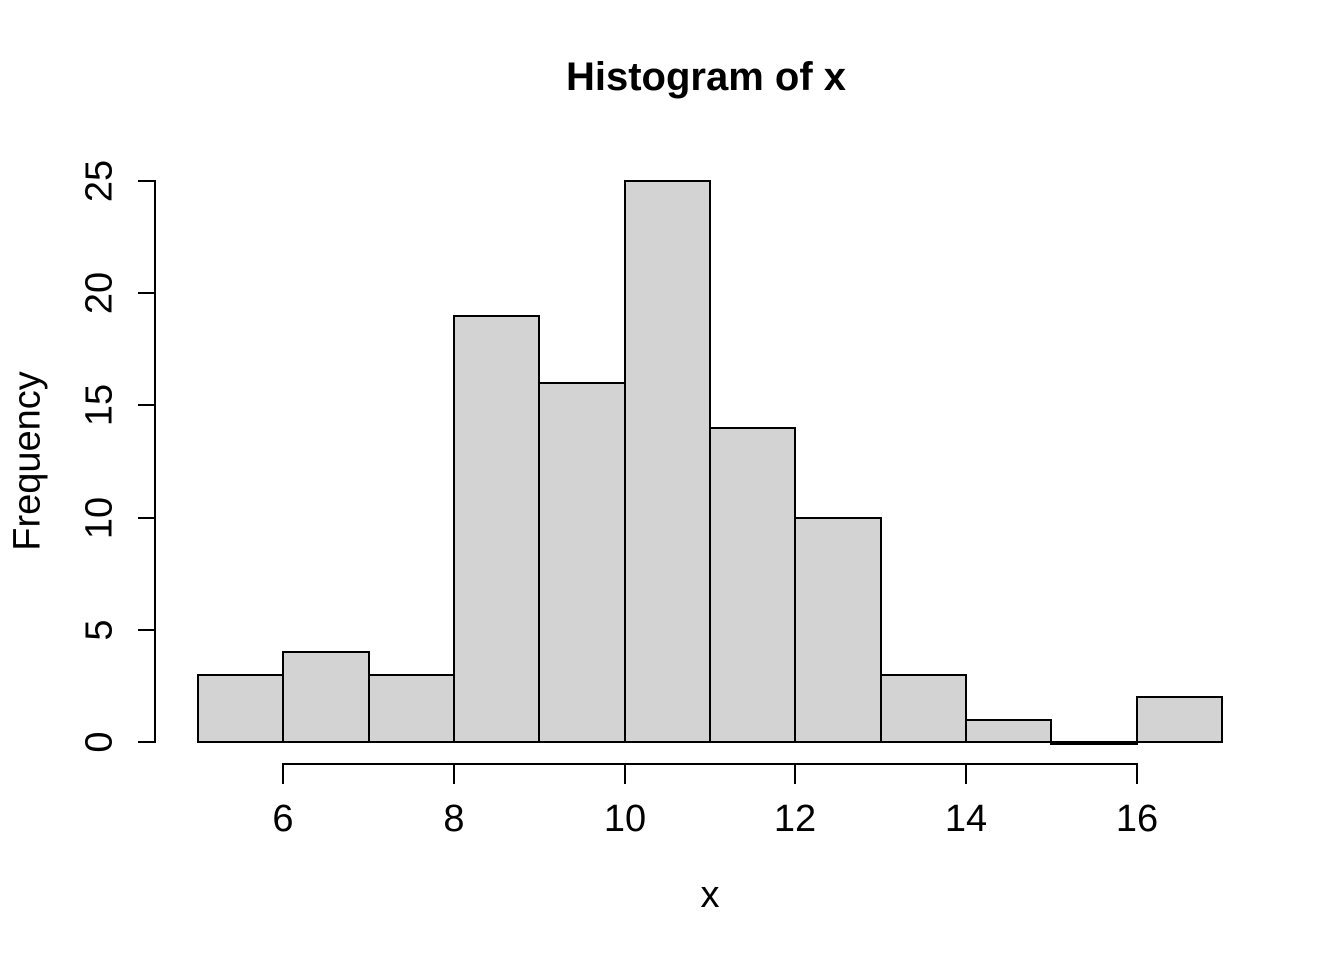 The height and width of the screenshot is (960, 1344). Describe the element at coordinates (625, 819) in the screenshot. I see `x-tick-label: 10` at that location.